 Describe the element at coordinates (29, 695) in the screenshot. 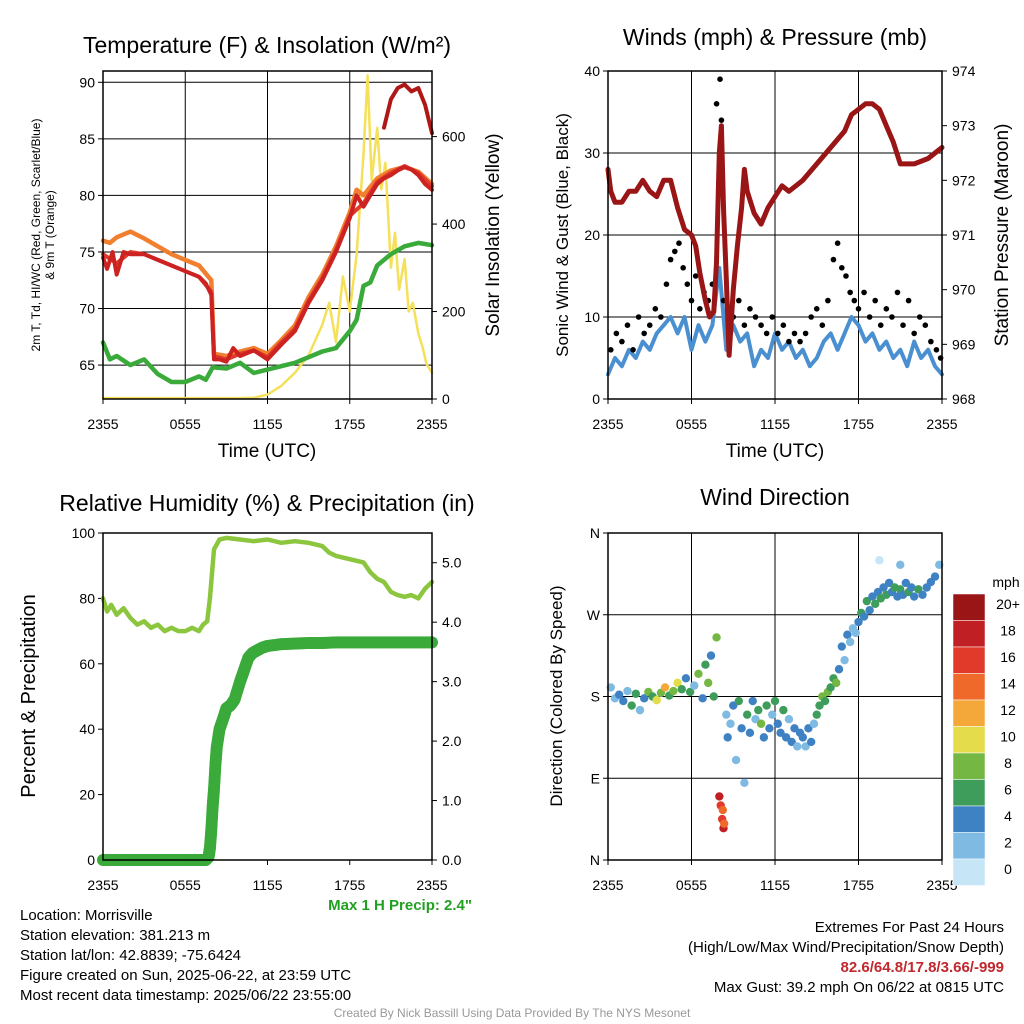

I see `y-axis-label: Percent & Precipitation` at that location.